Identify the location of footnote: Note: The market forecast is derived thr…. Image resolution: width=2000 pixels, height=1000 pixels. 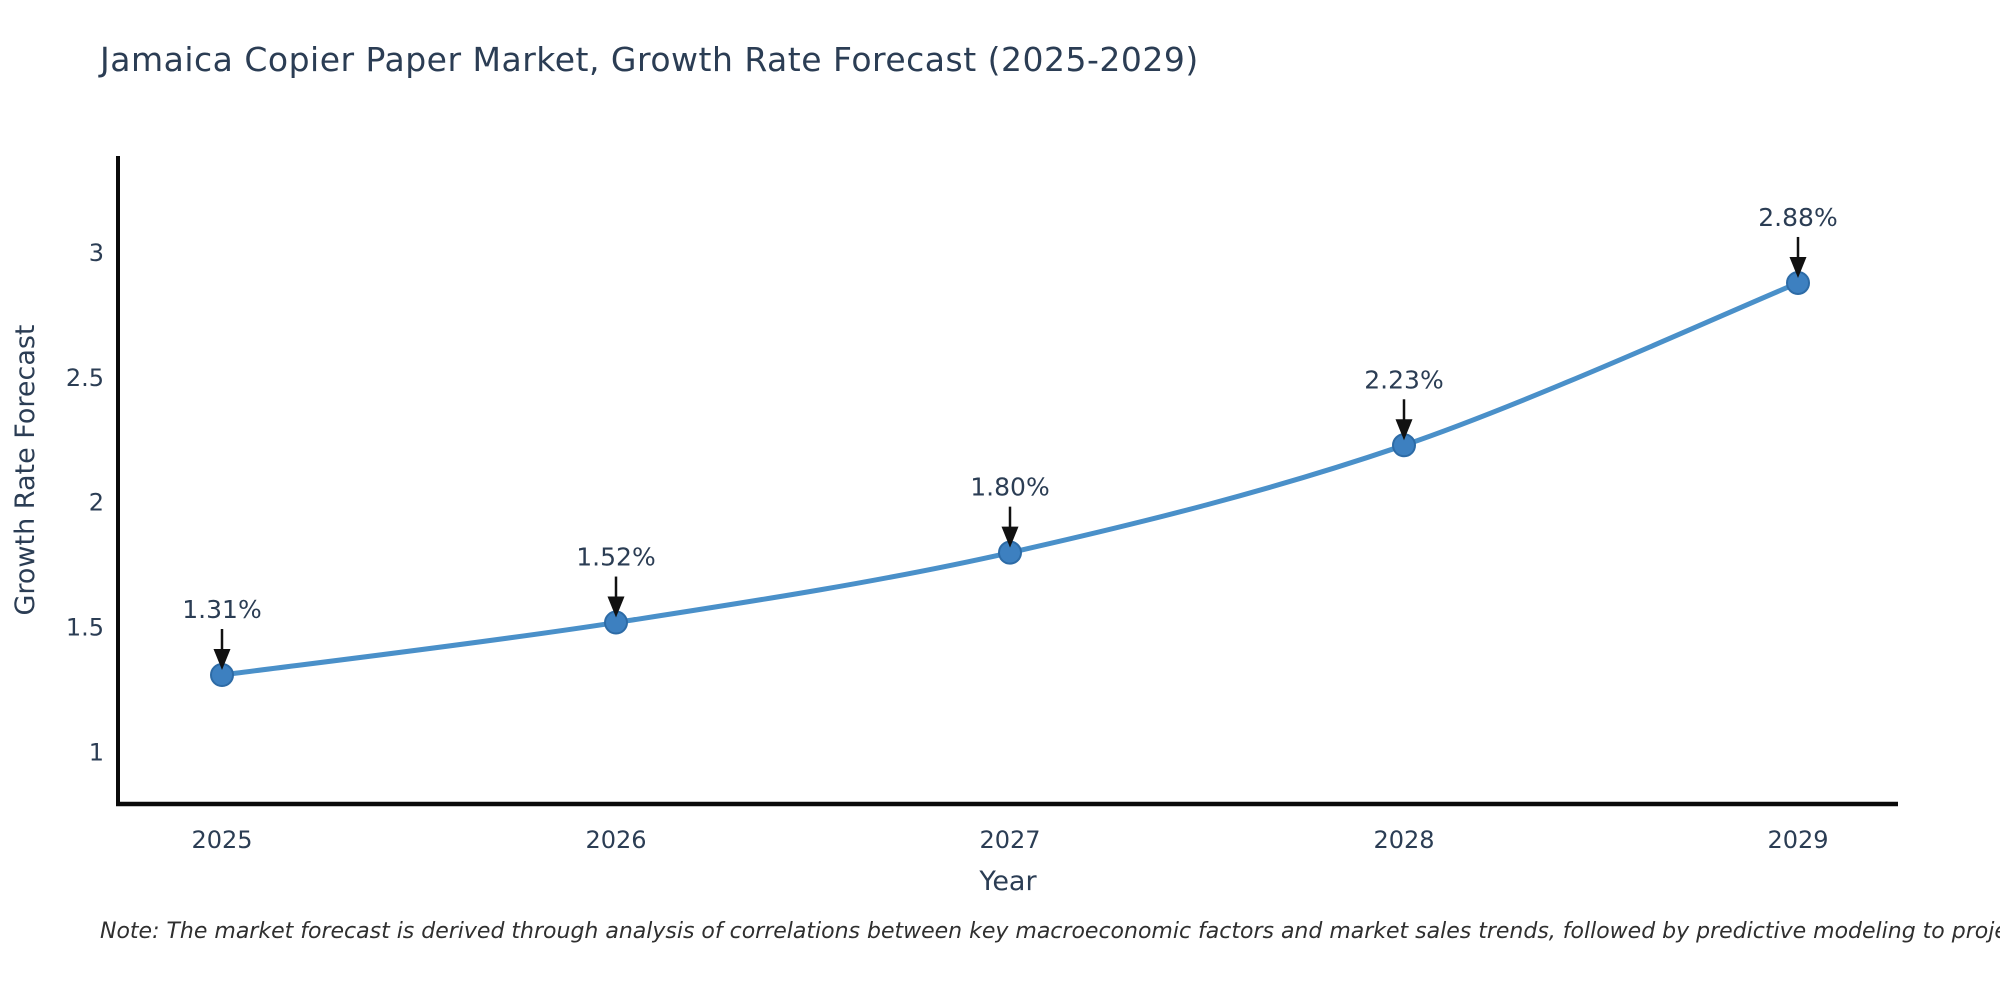
(1050, 931).